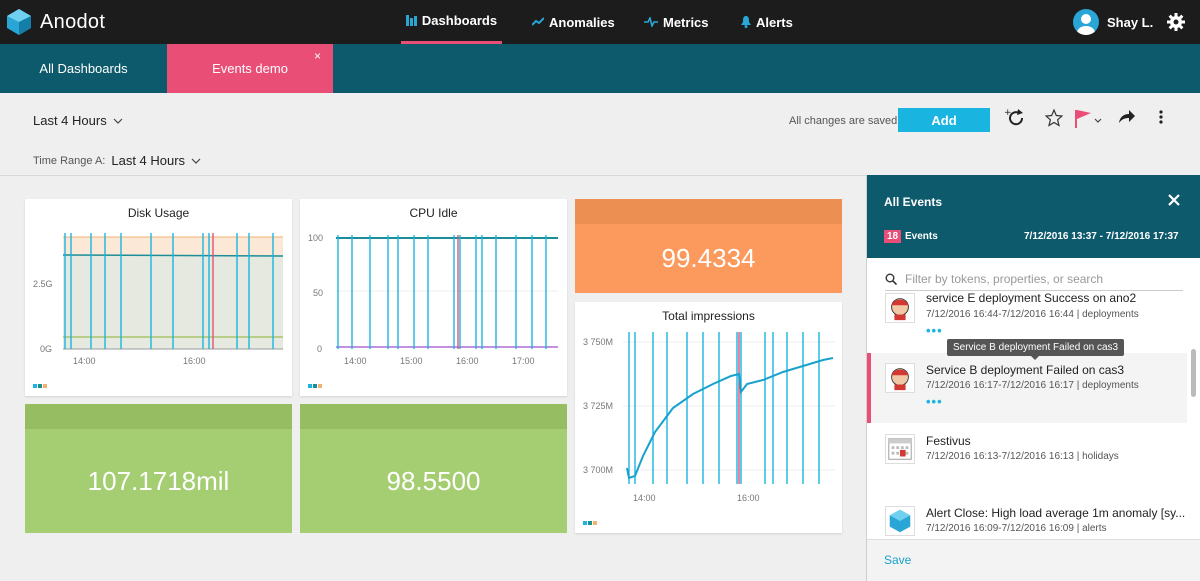 This screenshot has width=1200, height=581. I want to click on events-panel-title: All Events, so click(913, 202).